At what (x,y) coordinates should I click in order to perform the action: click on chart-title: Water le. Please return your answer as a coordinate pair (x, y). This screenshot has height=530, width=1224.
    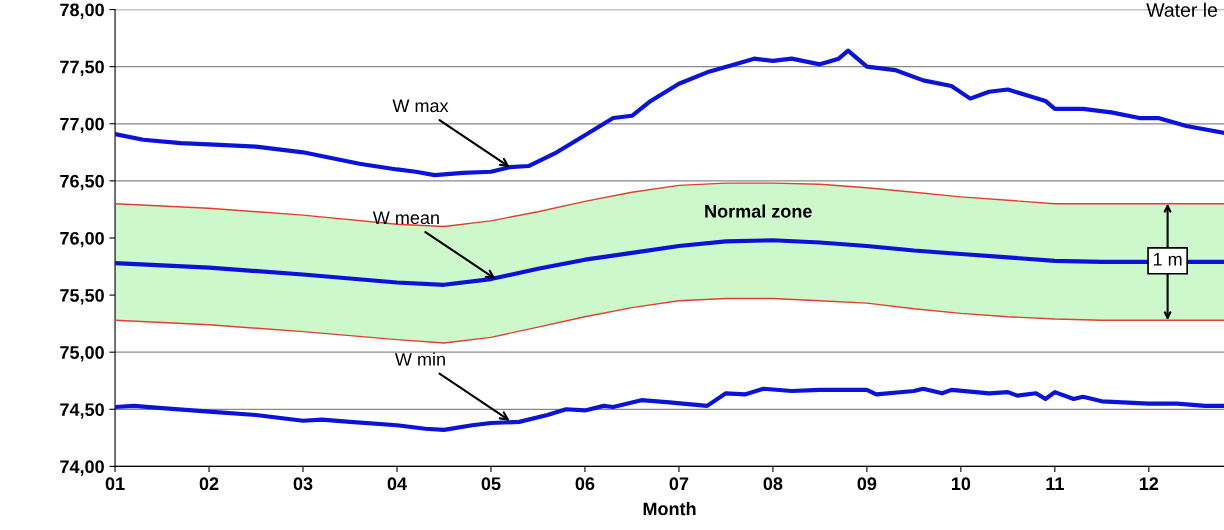
    Looking at the image, I should click on (1182, 9).